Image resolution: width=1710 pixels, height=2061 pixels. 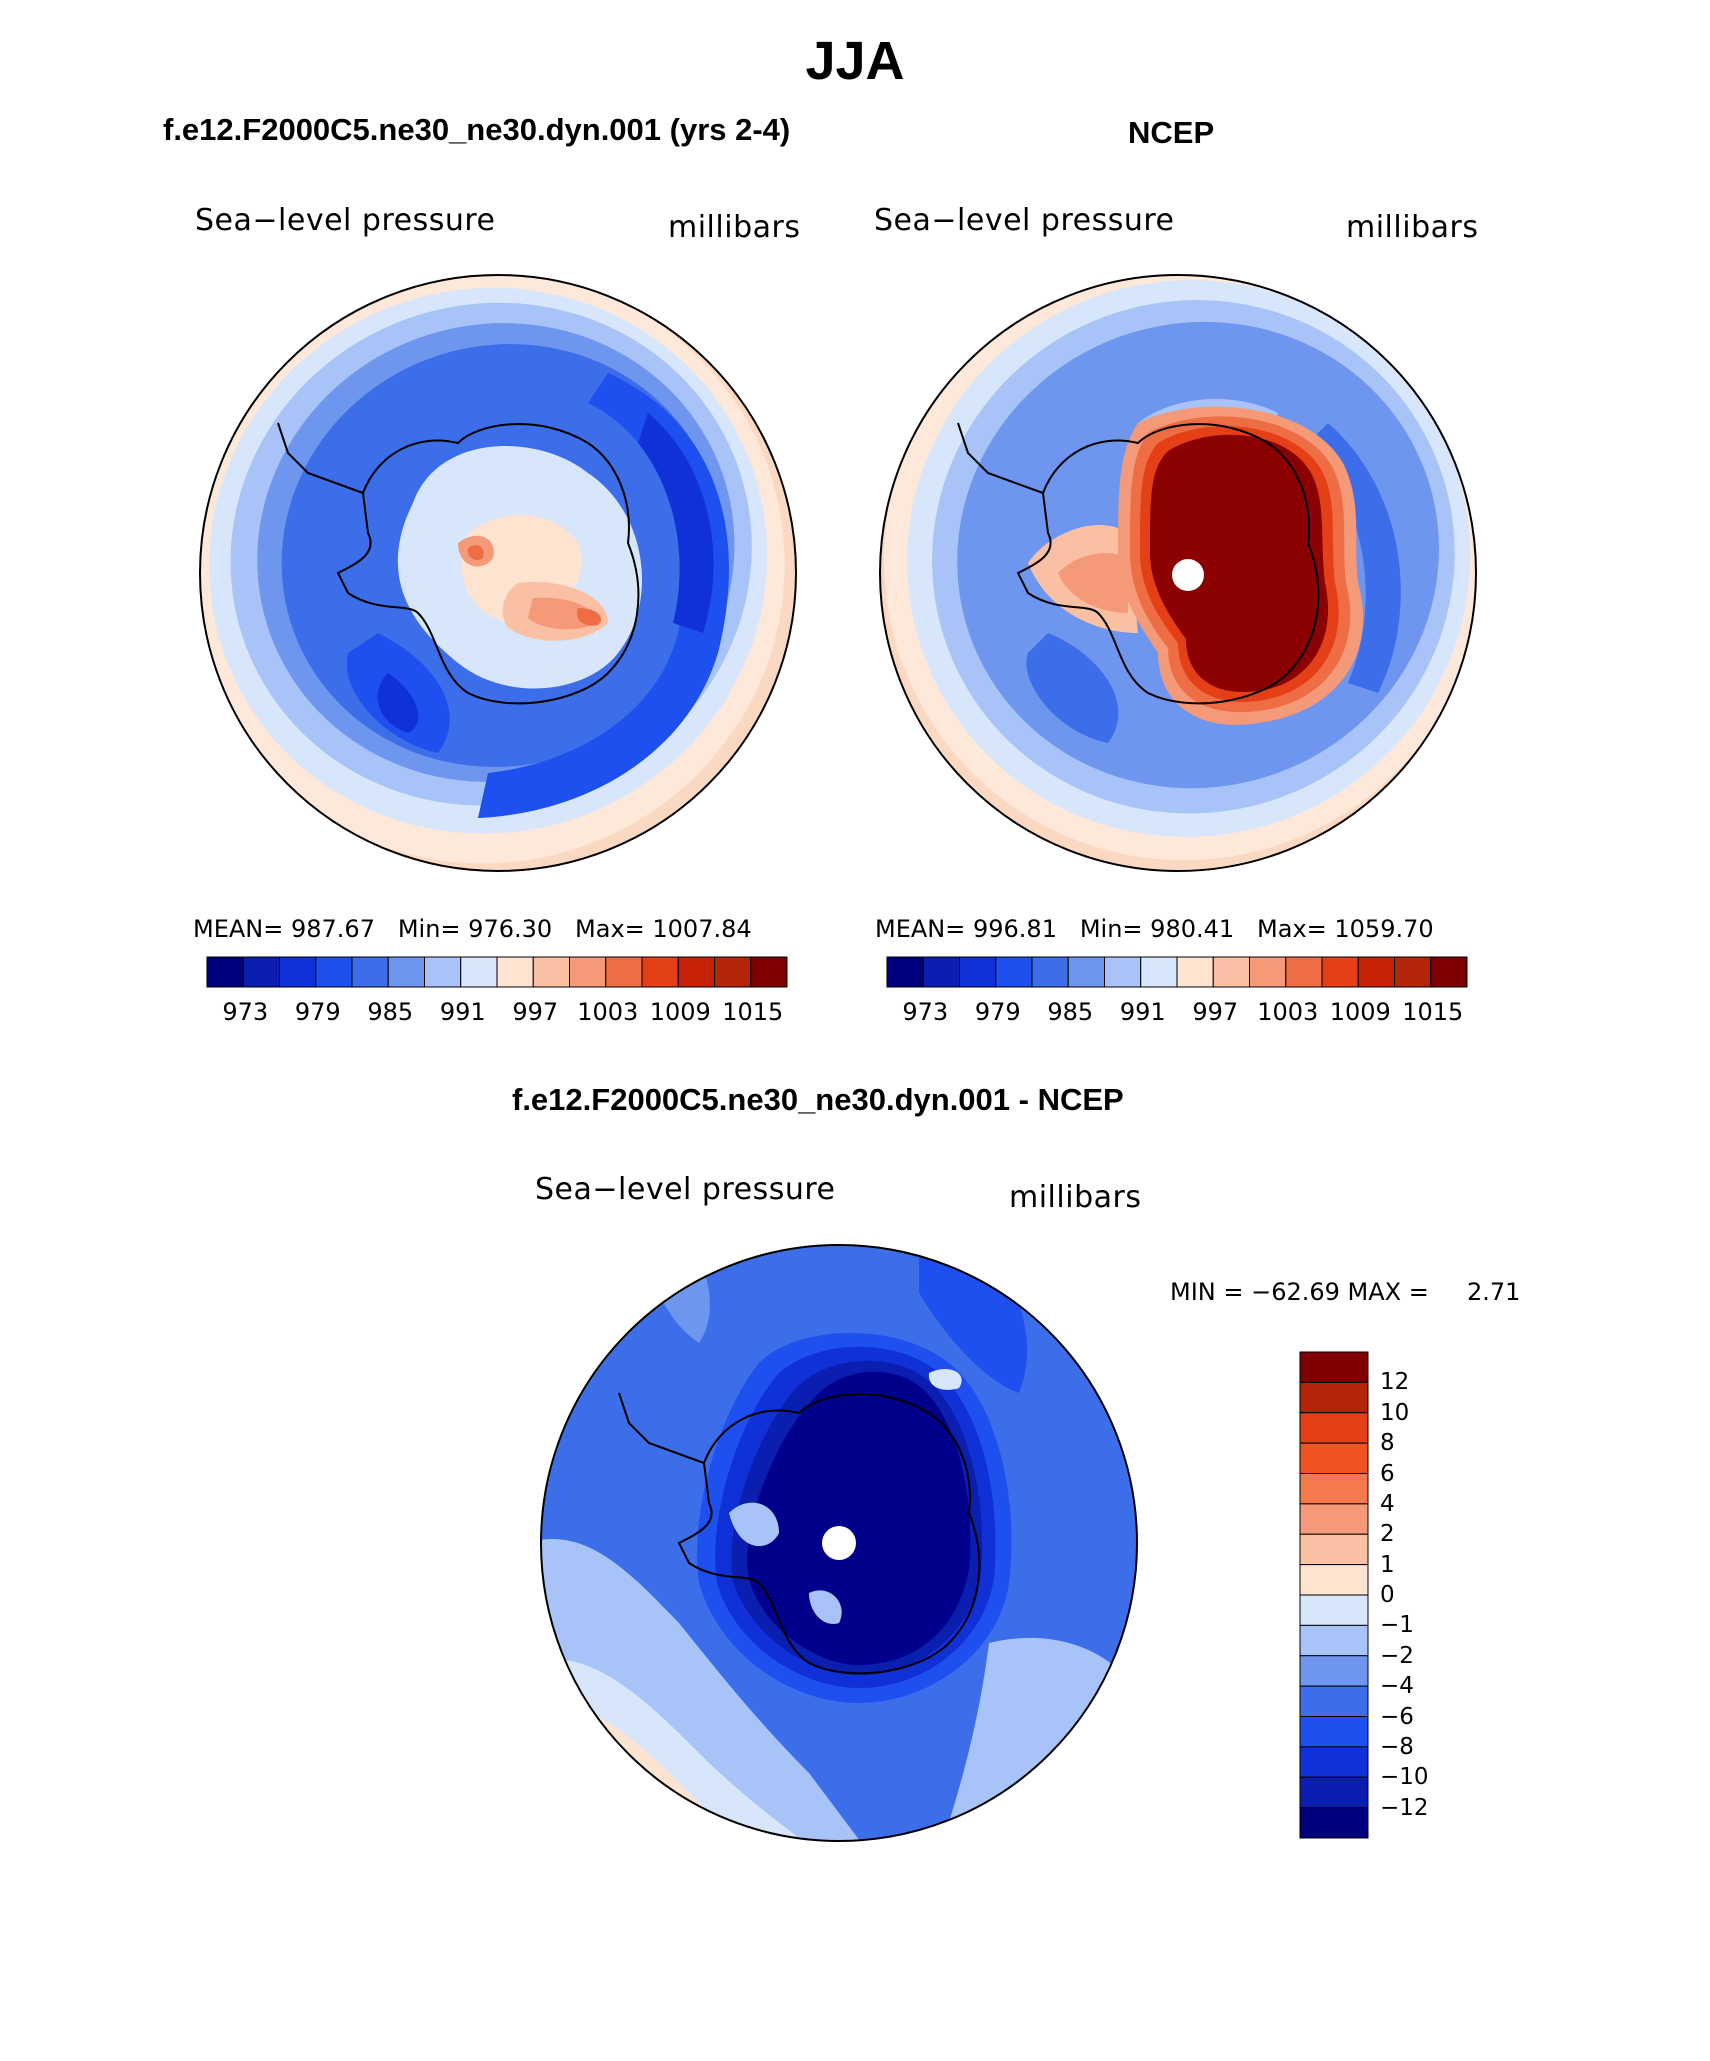 What do you see at coordinates (925, 1012) in the screenshot?
I see `ncep-colorbar-tick-label: 973` at bounding box center [925, 1012].